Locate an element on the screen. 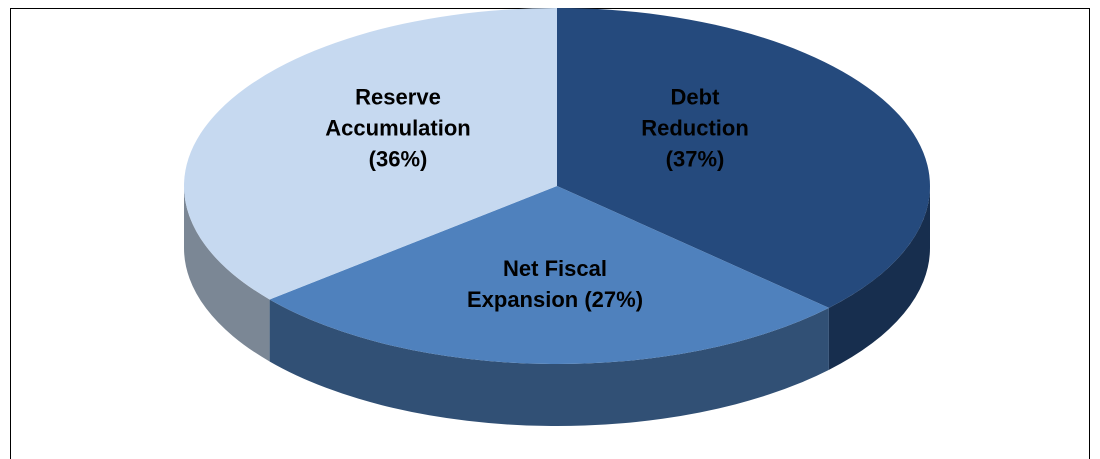  value-label: (27%) is located at coordinates (614, 299).